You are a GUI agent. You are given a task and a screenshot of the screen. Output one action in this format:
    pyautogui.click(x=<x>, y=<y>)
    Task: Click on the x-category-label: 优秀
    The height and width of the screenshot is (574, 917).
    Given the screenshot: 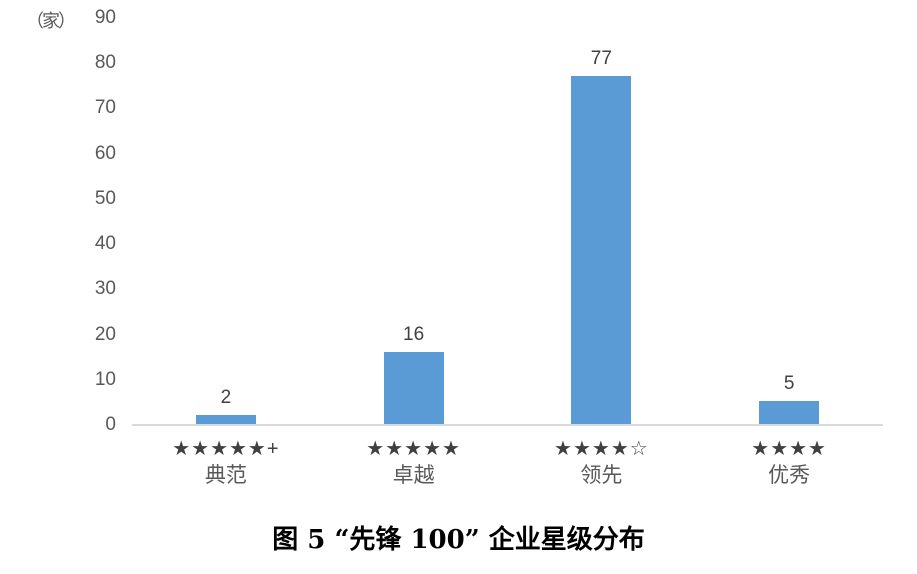 What is the action you would take?
    pyautogui.click(x=789, y=475)
    